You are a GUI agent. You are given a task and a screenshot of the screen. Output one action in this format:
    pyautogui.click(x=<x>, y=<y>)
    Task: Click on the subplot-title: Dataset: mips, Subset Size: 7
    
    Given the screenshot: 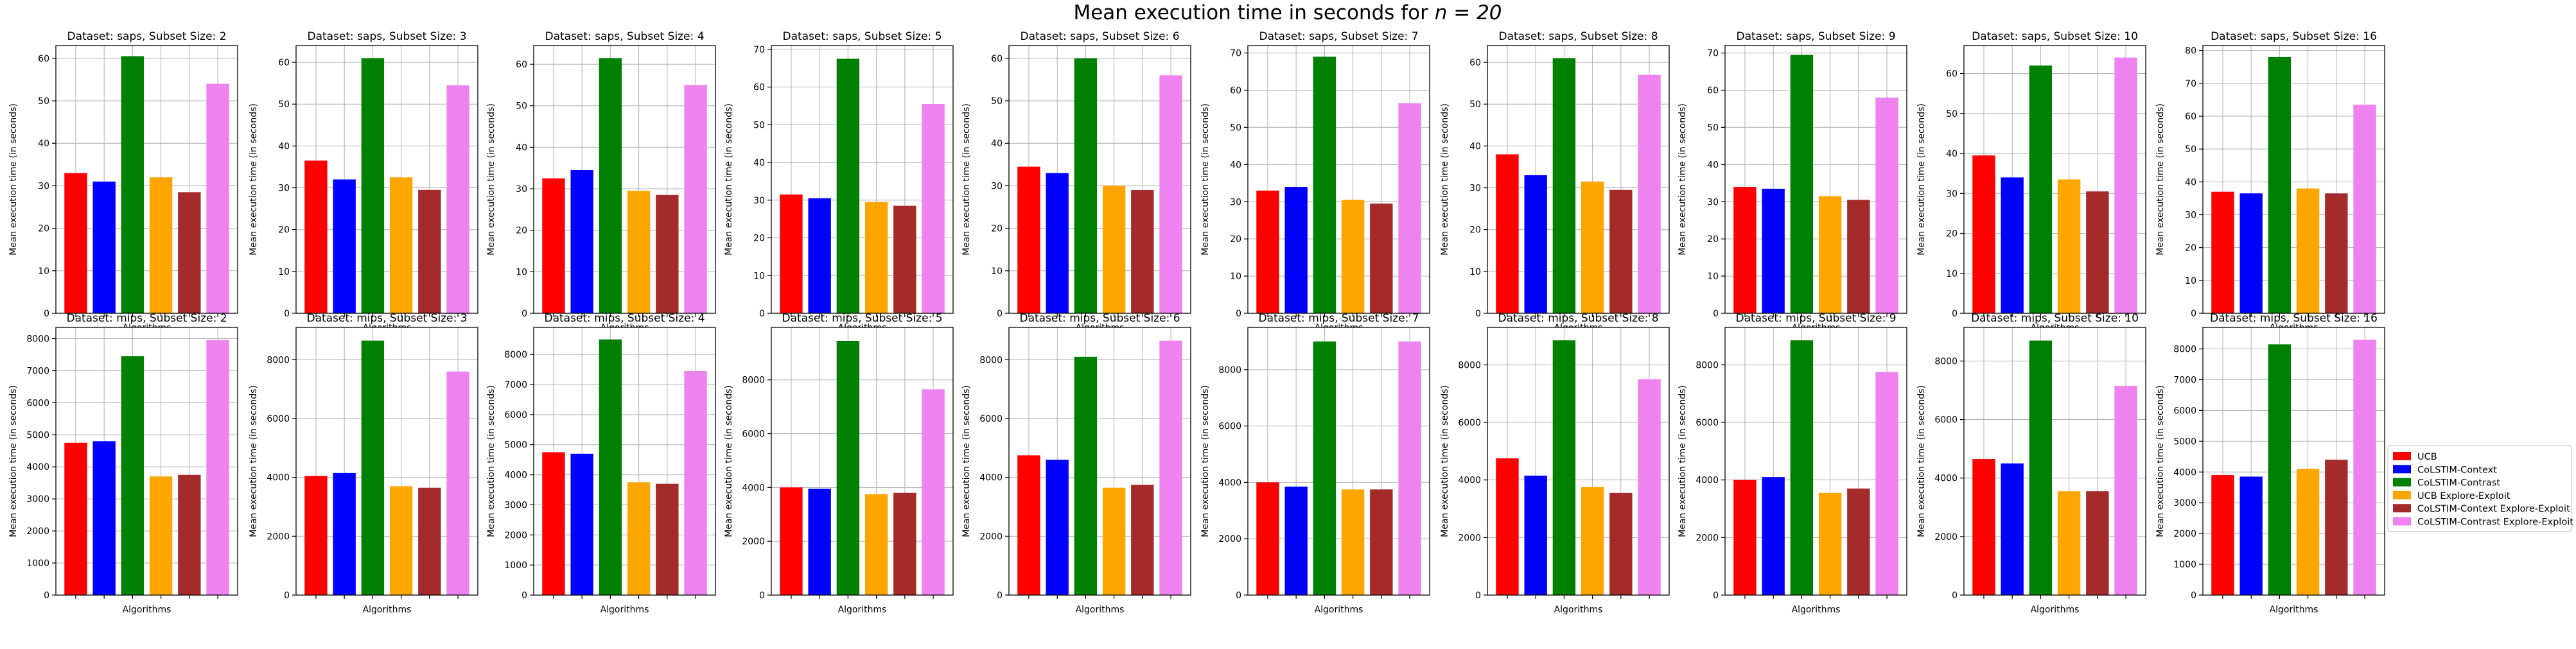 What is the action you would take?
    pyautogui.click(x=1338, y=318)
    